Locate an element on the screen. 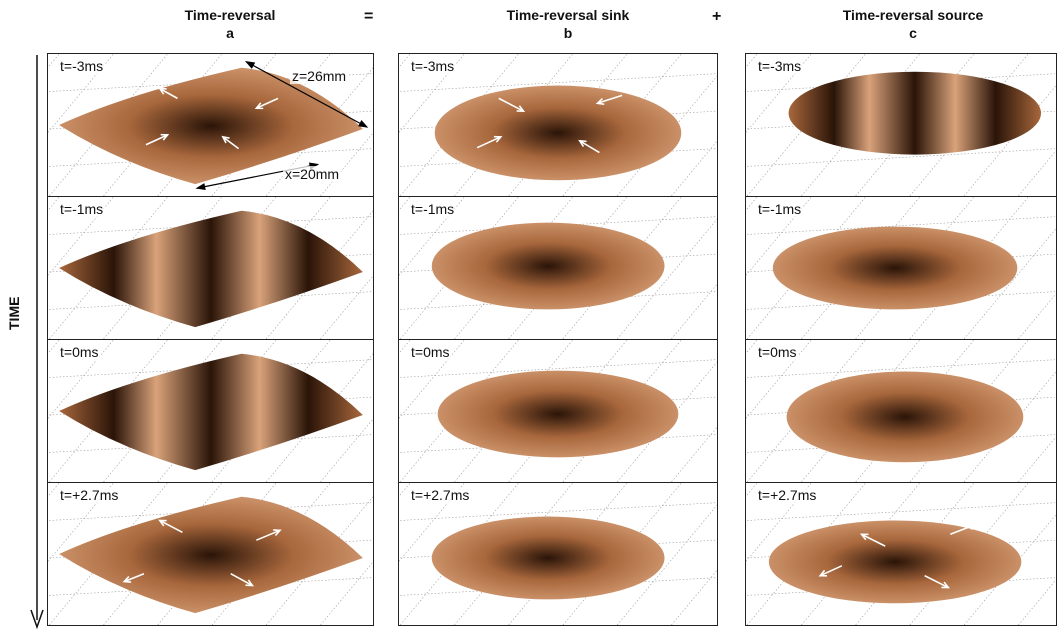 Image resolution: width=1062 pixels, height=630 pixels. surface-a2 is located at coordinates (210, 268).